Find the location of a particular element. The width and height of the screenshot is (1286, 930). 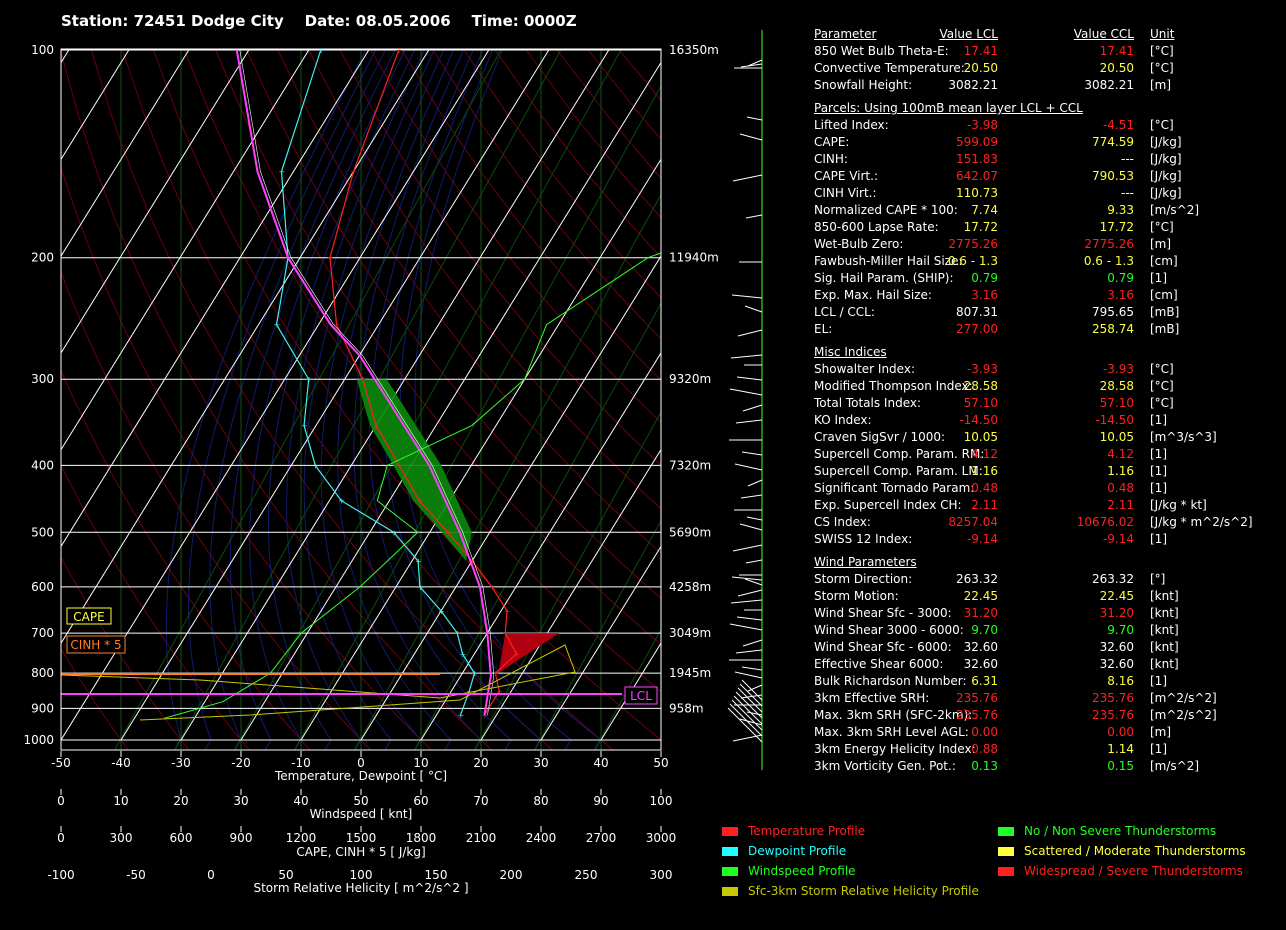

param-lcl-value: 32.60 is located at coordinates (980, 664).